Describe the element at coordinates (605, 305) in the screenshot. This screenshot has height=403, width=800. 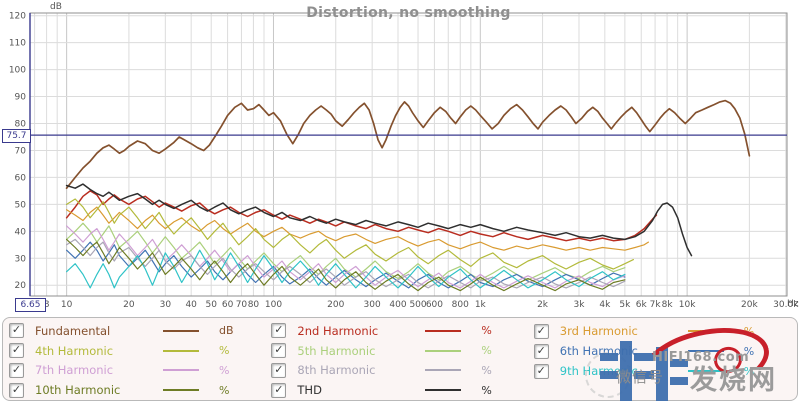
I see `svg-text: 4k` at that location.